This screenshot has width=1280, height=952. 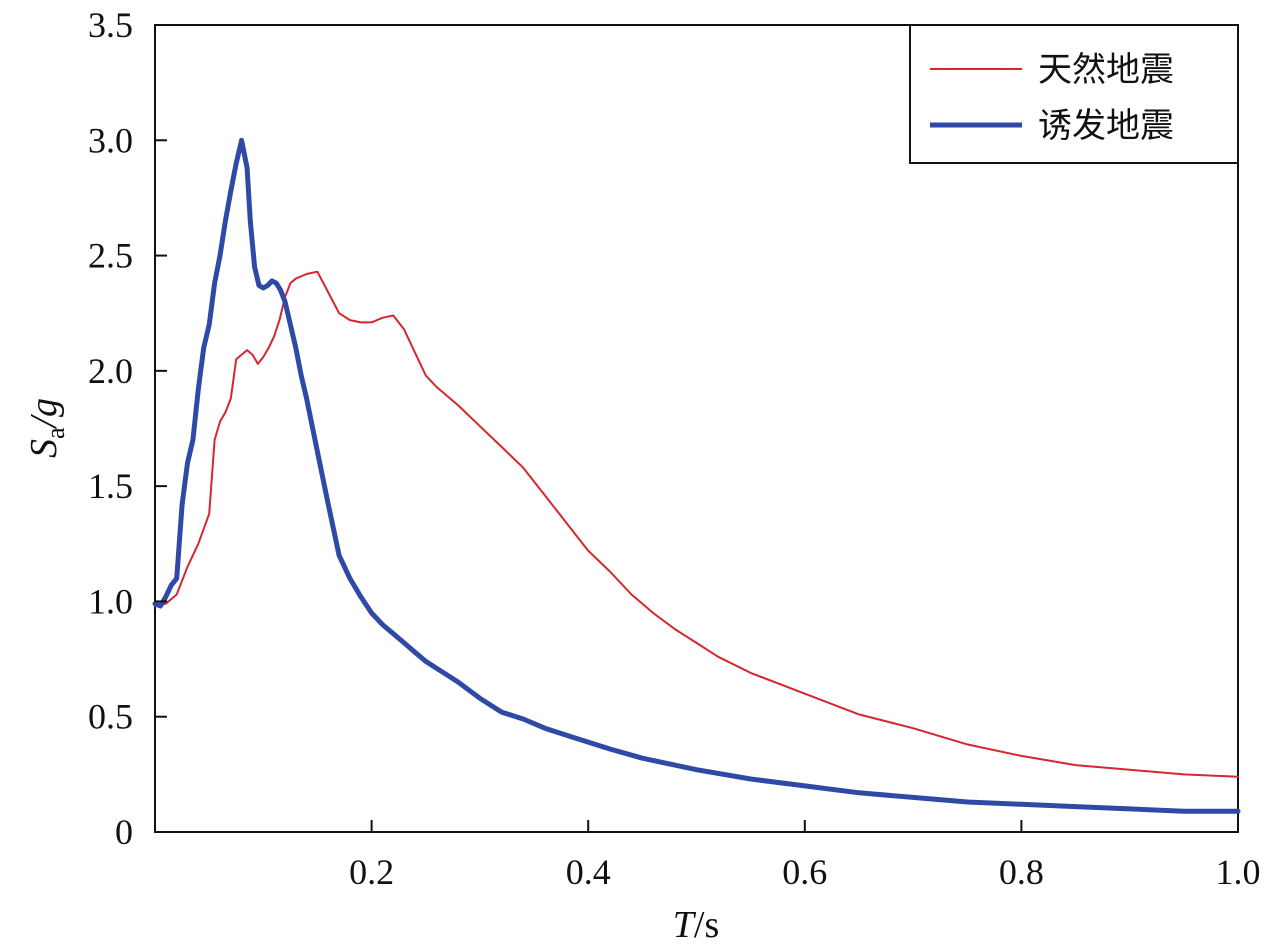 I want to click on x-tick-label: 0.6, so click(x=804, y=872).